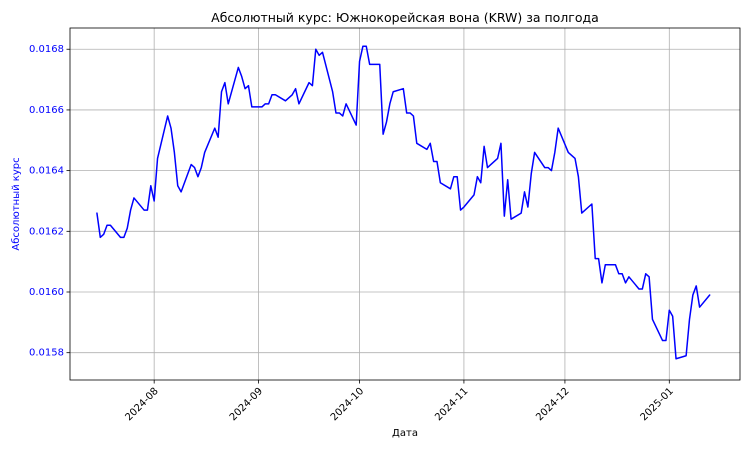 The height and width of the screenshot is (450, 750). Describe the element at coordinates (16, 203) in the screenshot. I see `y-axis-label: Абсолютный курс` at that location.